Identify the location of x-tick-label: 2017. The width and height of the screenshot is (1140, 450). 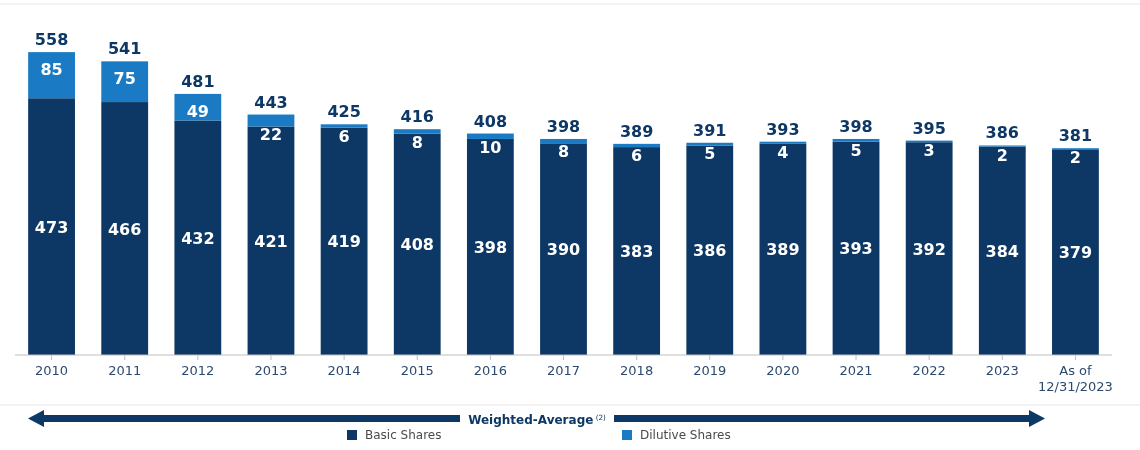
(563, 370).